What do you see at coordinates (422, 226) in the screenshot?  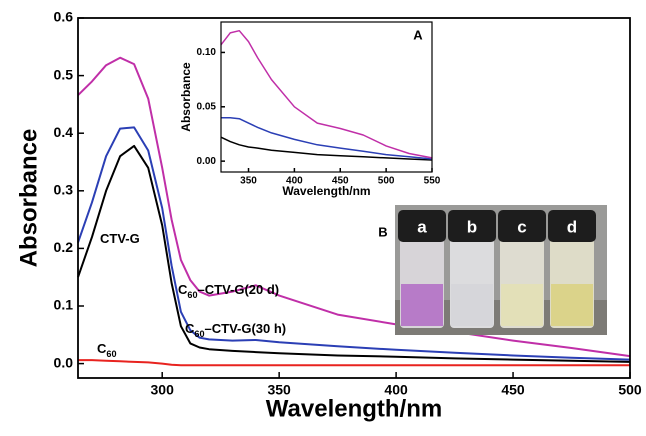 I see `vial-label: a` at bounding box center [422, 226].